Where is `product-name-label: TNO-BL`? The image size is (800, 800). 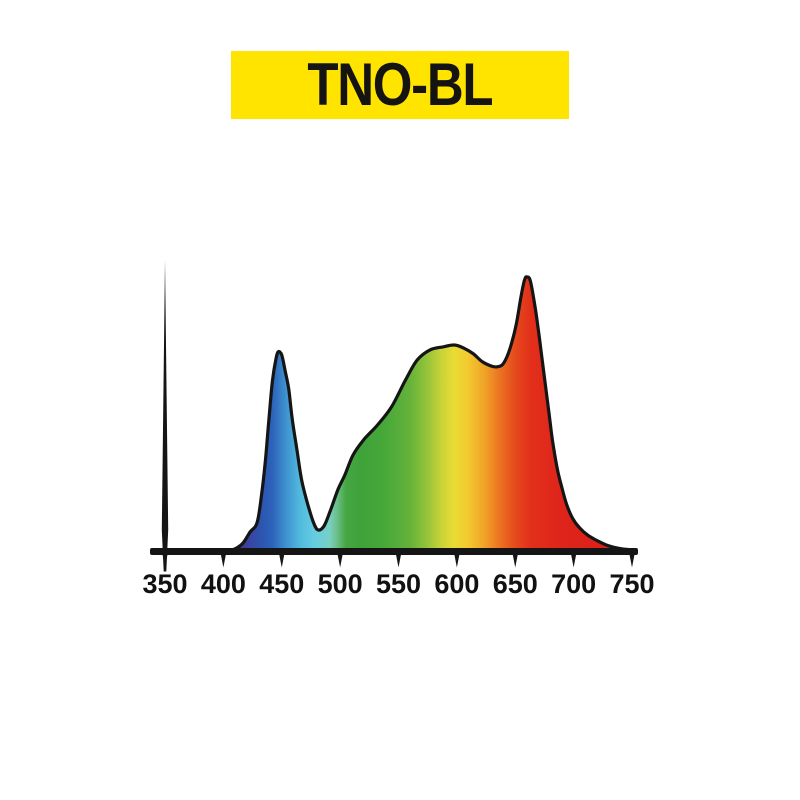 product-name-label: TNO-BL is located at coordinates (400, 84).